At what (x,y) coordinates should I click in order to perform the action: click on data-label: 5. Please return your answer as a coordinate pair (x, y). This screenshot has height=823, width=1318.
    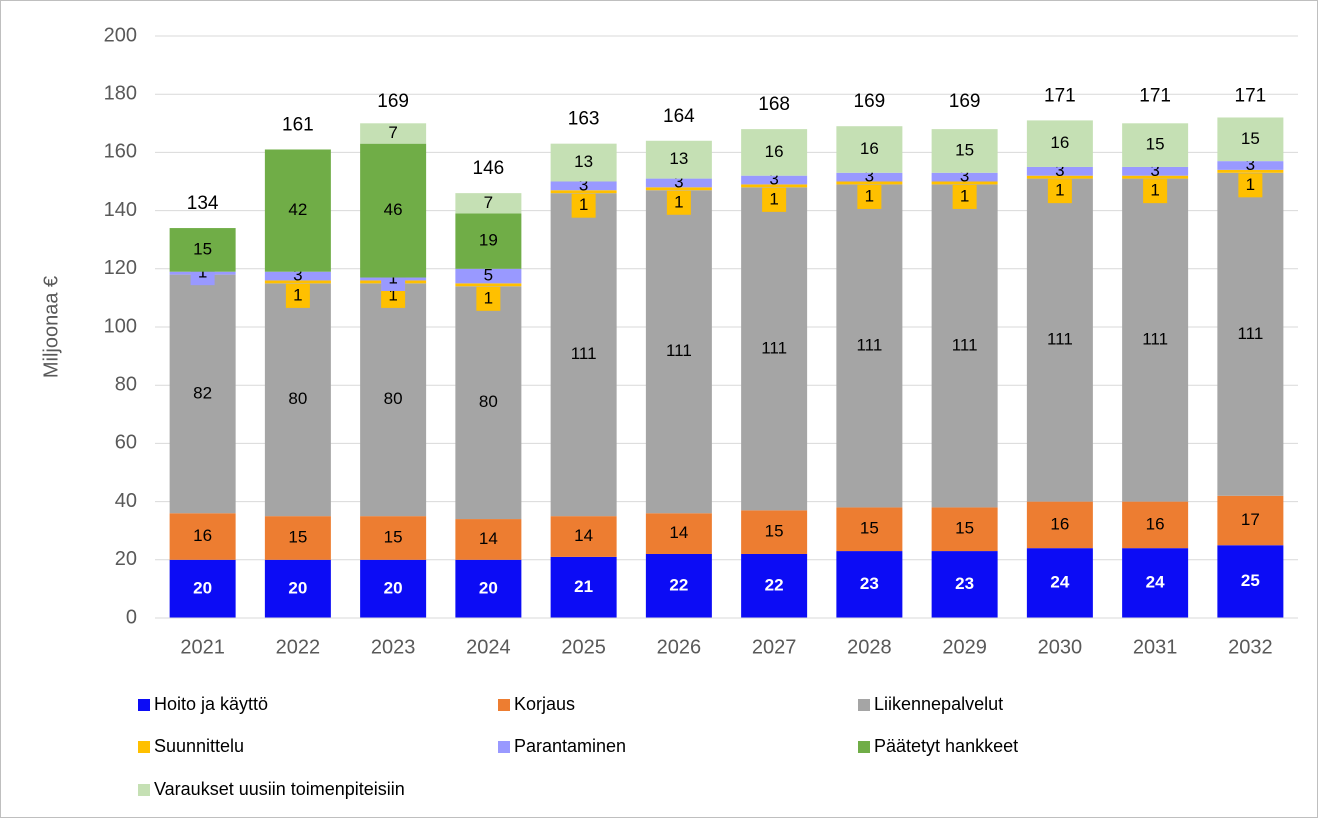
    Looking at the image, I should click on (488, 275).